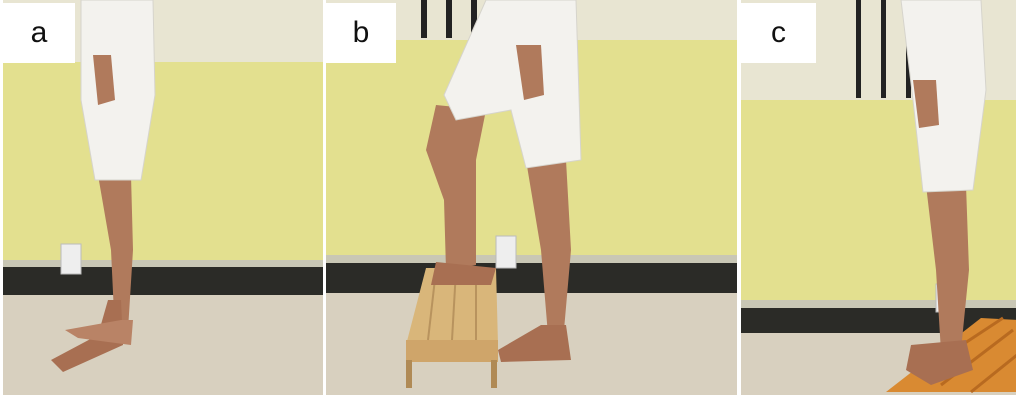 This screenshot has height=395, width=1018. What do you see at coordinates (361, 33) in the screenshot?
I see `panel-label-b: b` at bounding box center [361, 33].